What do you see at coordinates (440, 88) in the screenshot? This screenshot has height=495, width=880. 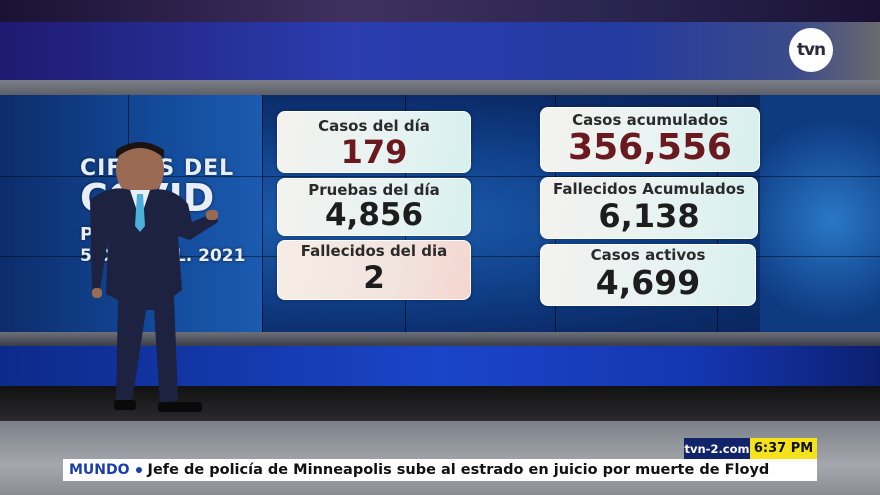 I see `studio-rail` at bounding box center [440, 88].